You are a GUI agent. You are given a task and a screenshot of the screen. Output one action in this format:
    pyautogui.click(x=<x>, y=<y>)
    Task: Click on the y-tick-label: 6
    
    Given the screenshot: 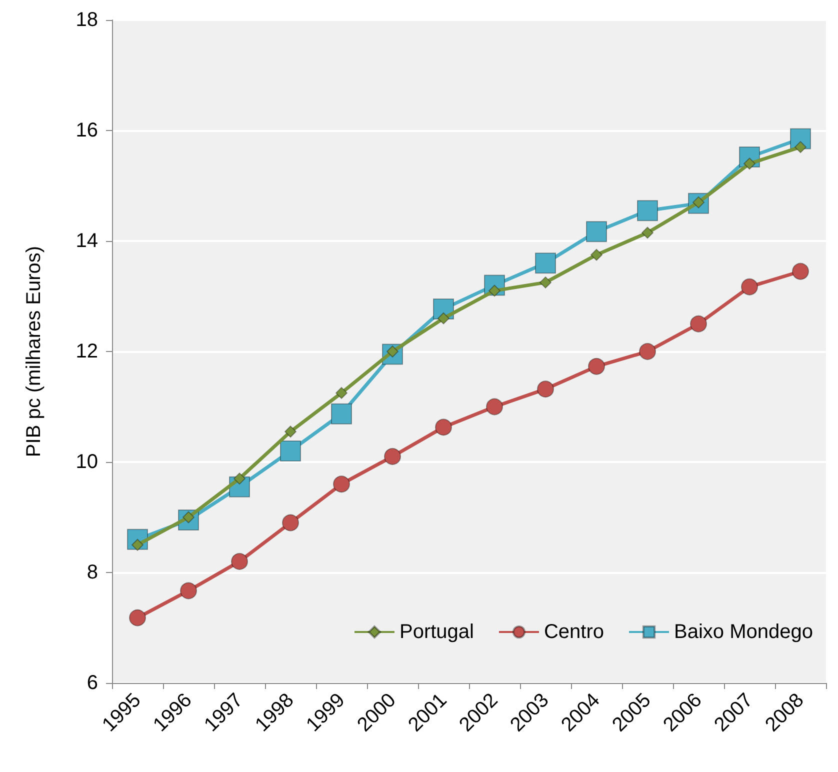 What is the action you would take?
    pyautogui.click(x=92, y=683)
    